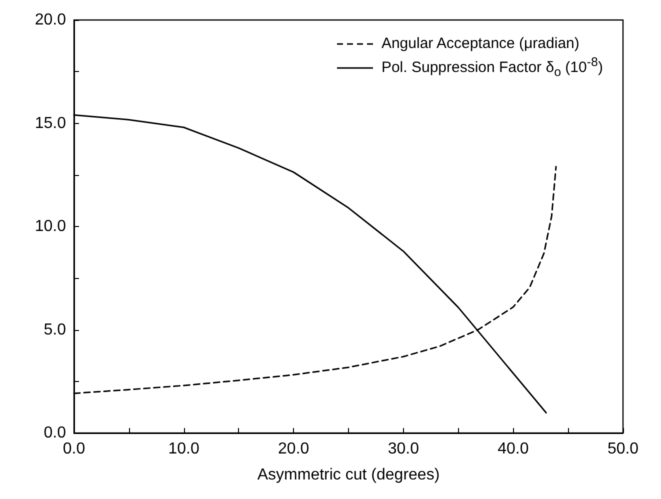  I want to click on x-tick-label: 50.0, so click(623, 449).